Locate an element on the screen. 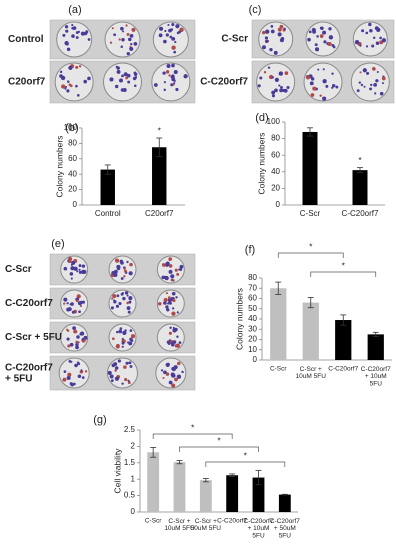  y-tick-label: 2 is located at coordinates (133, 446).